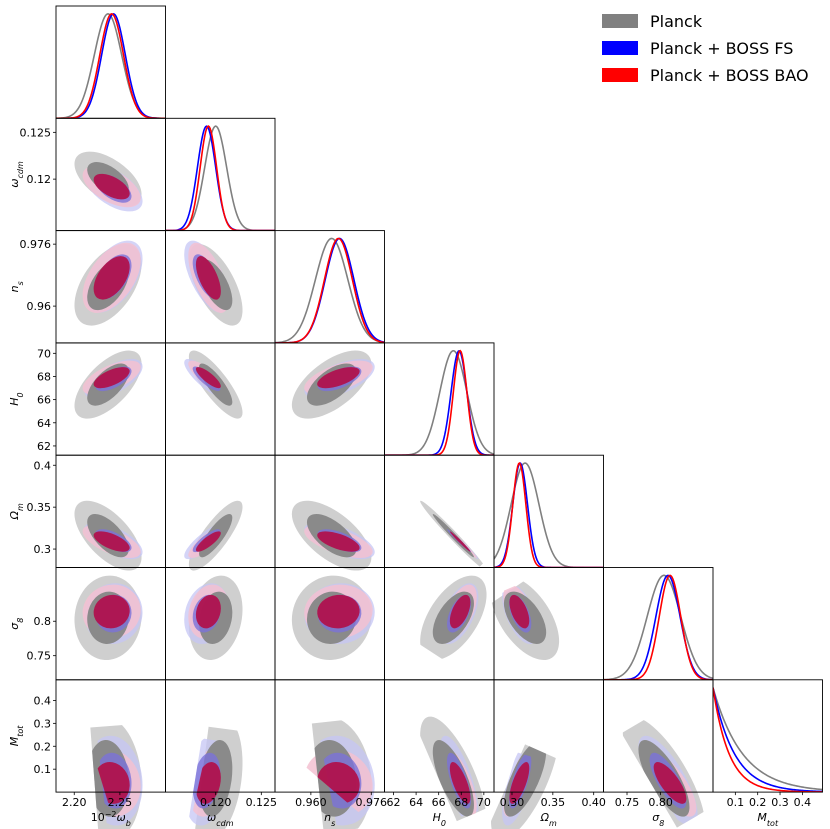  I want to click on legend: Planck Planck + BOSS FS Planck + BOSS BAO, so click(705, 48).